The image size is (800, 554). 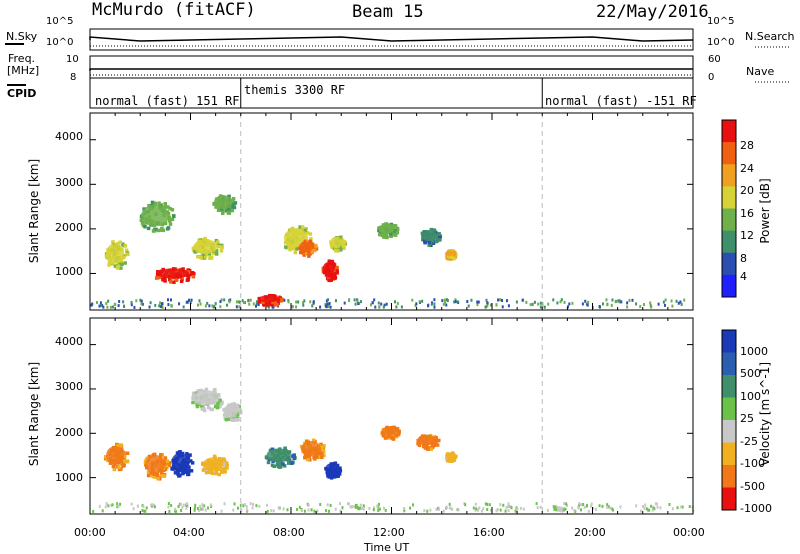 What do you see at coordinates (69, 182) in the screenshot?
I see `power-ytick-3000: 3000` at bounding box center [69, 182].